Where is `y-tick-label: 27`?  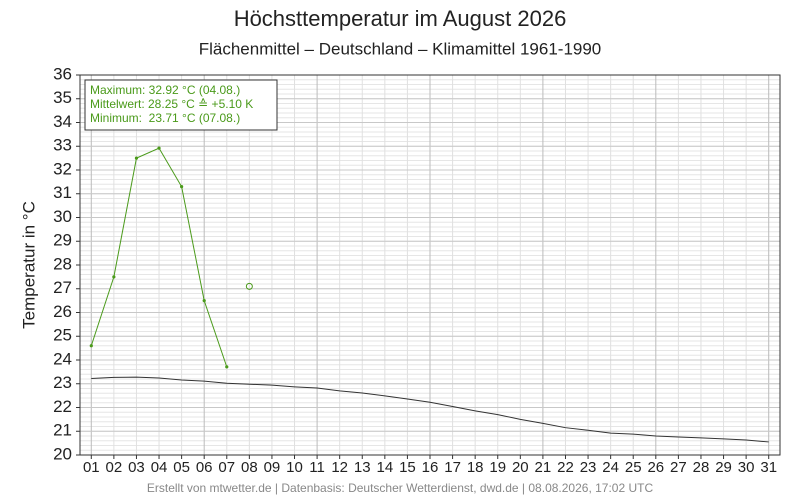
y-tick-label: 27 is located at coordinates (62, 287).